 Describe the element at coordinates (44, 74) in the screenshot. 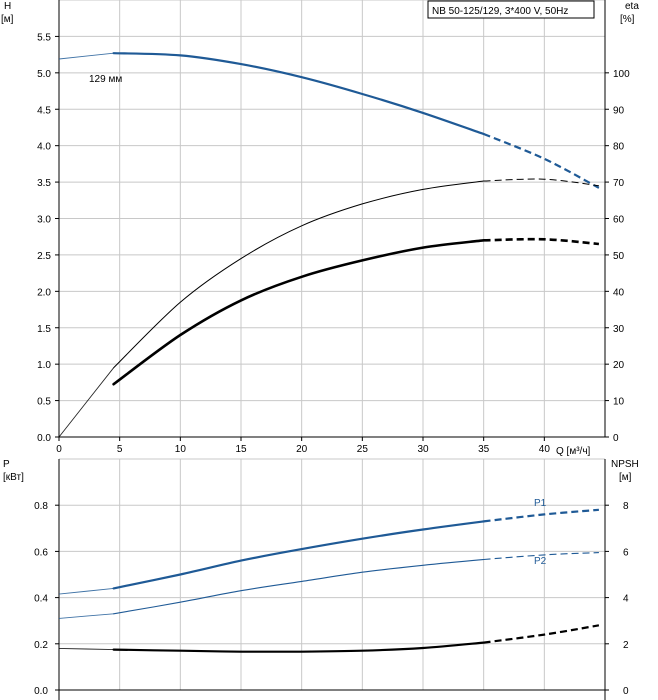

I see `y-tick-label: 5.0` at that location.